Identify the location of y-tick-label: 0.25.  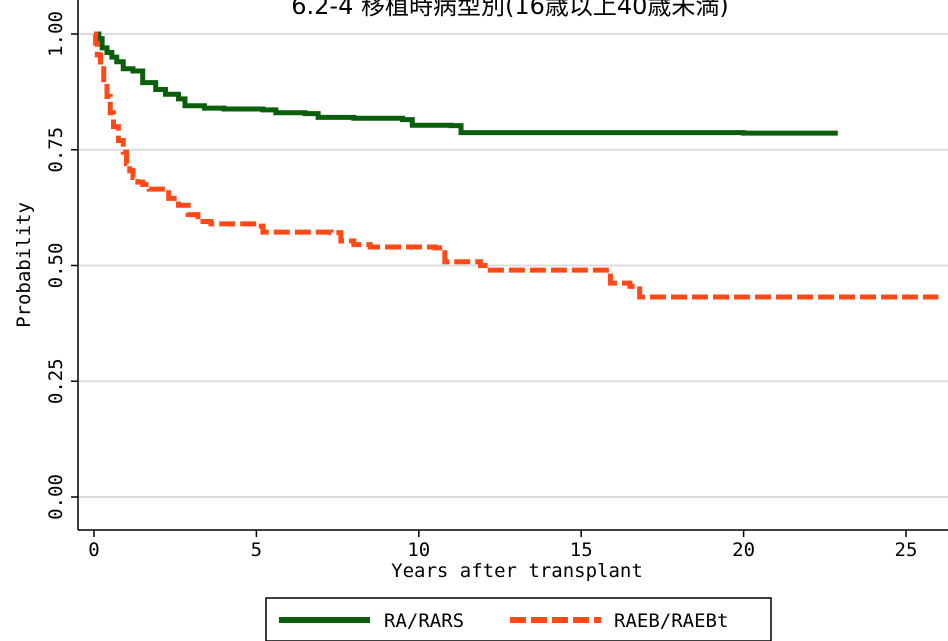
(56, 381).